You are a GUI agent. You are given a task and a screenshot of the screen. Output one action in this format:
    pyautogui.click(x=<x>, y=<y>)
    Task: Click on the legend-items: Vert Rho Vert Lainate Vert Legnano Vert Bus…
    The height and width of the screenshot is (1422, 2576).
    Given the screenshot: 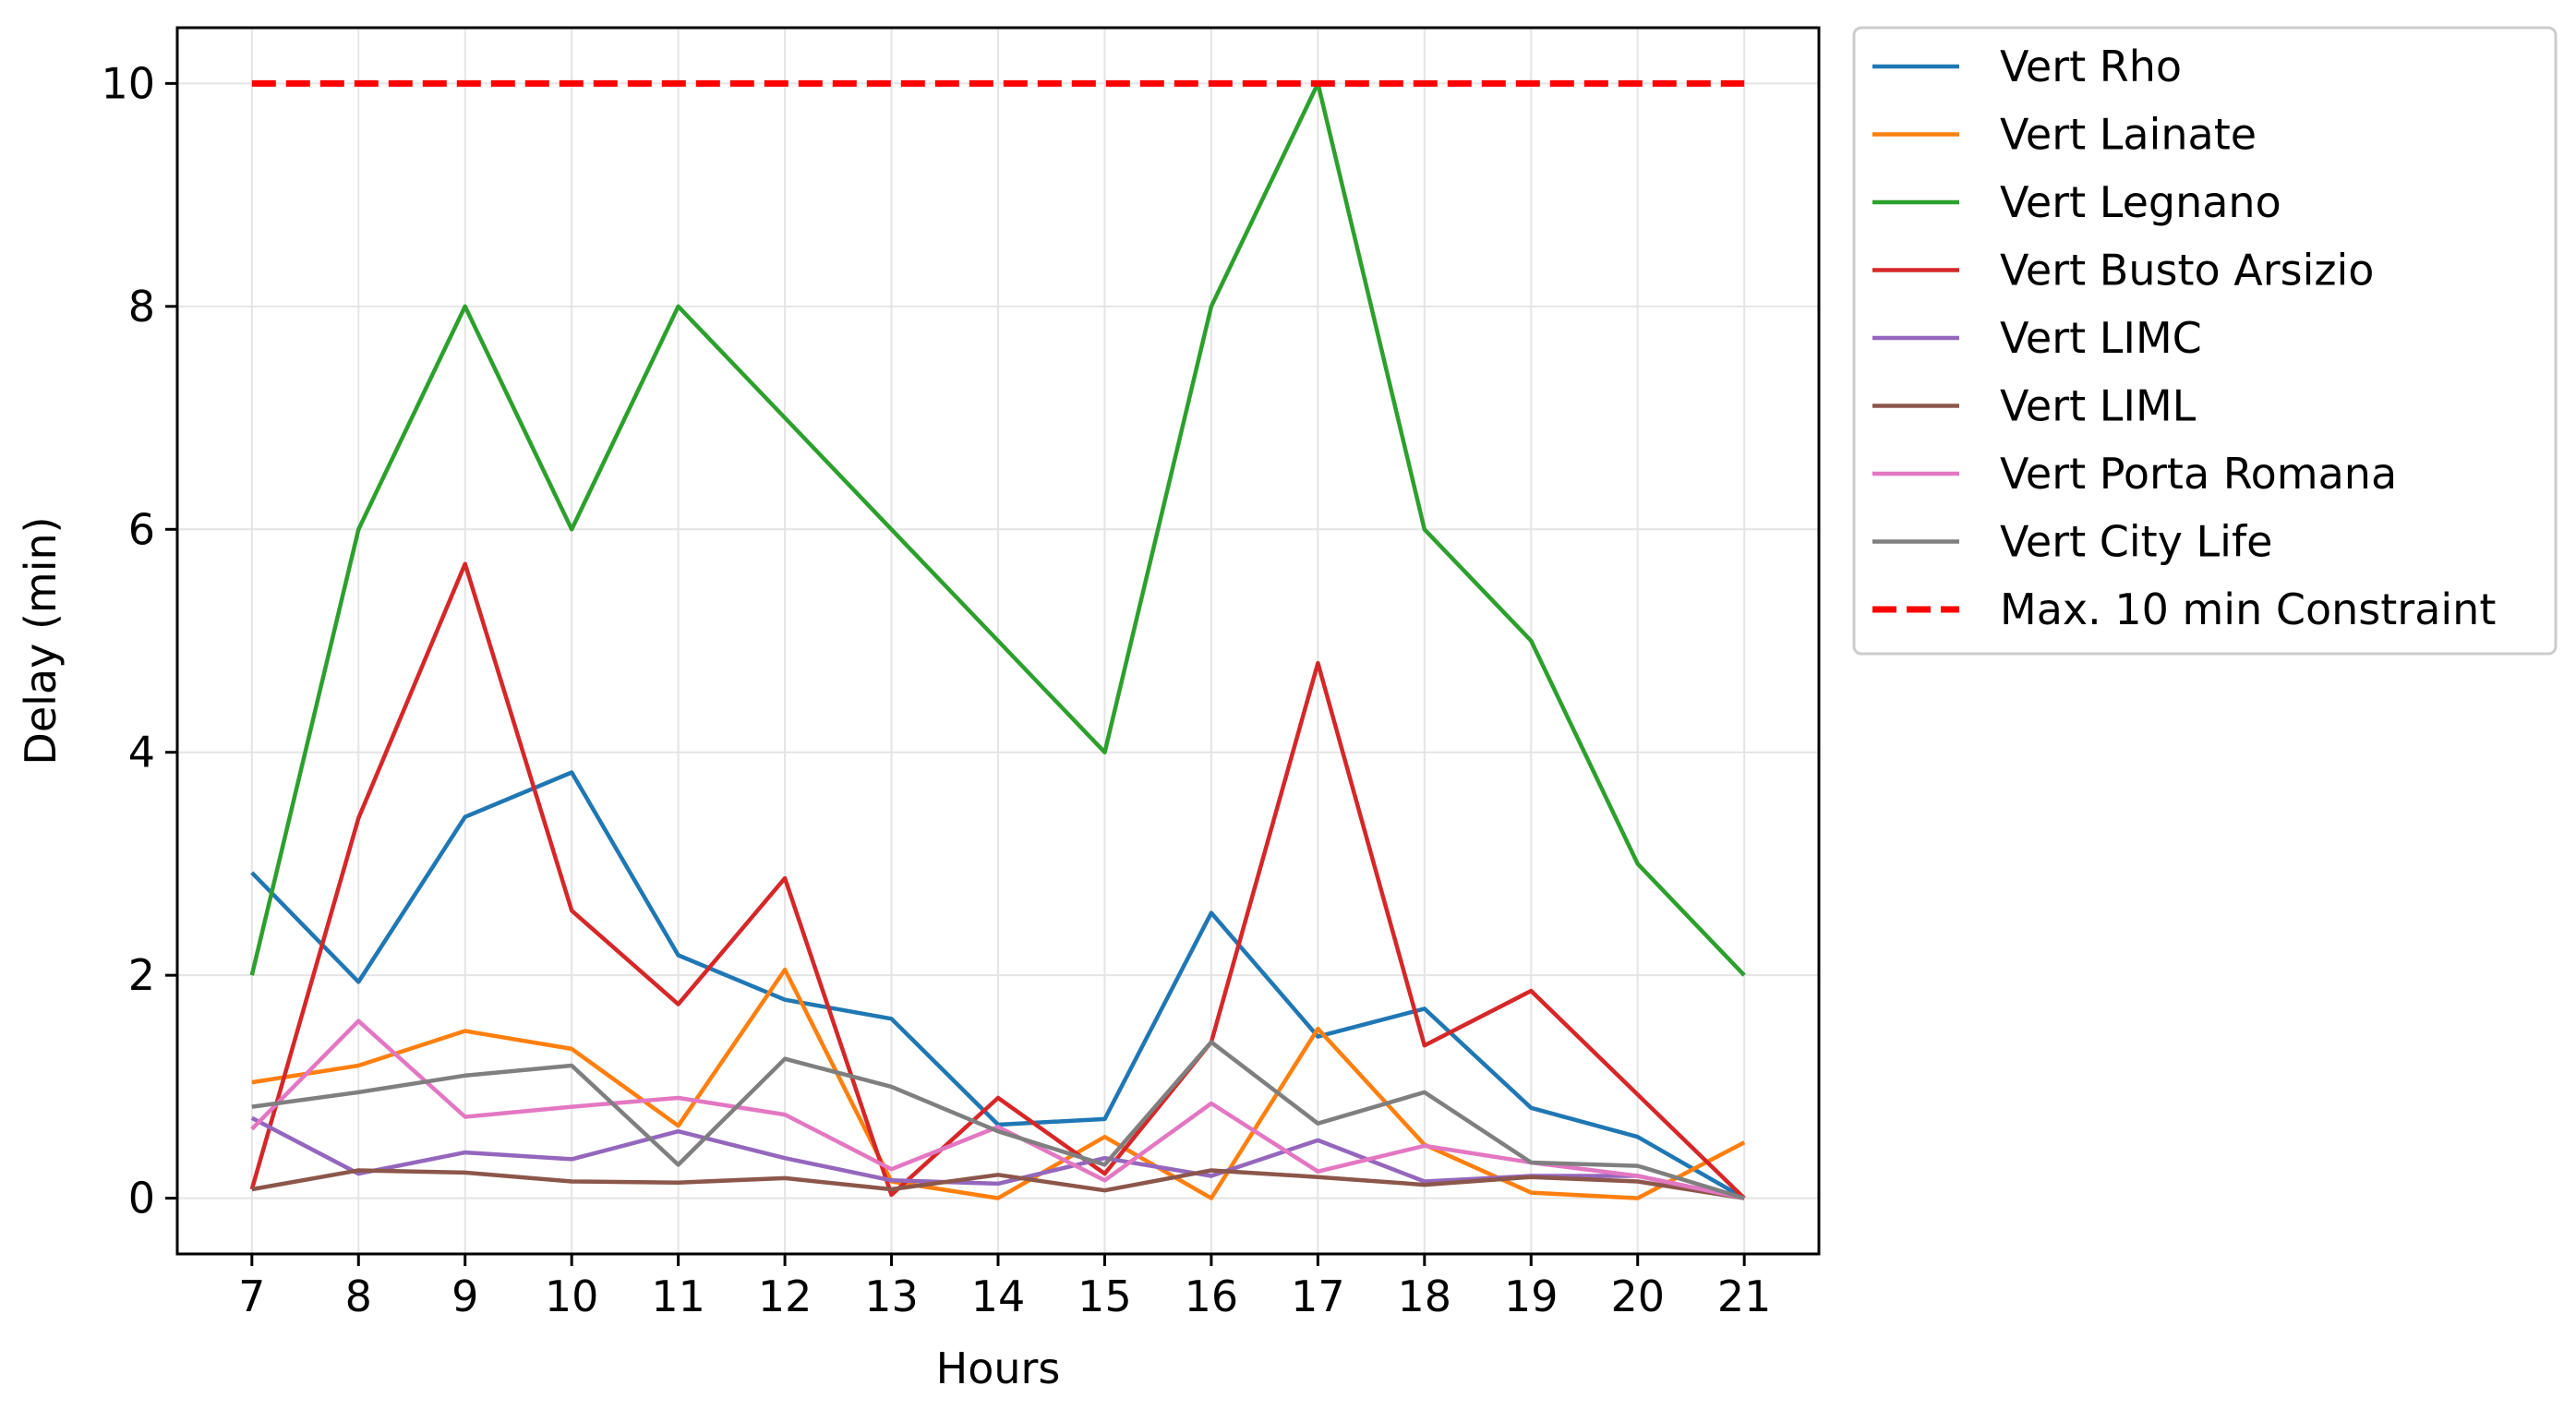 What is the action you would take?
    pyautogui.click(x=2184, y=338)
    